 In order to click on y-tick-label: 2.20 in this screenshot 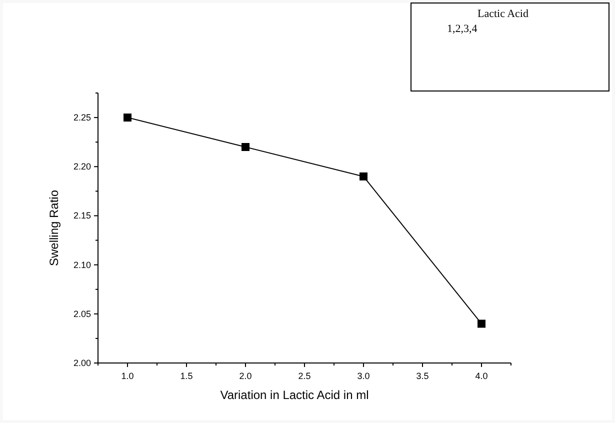, I will do `click(82, 167)`.